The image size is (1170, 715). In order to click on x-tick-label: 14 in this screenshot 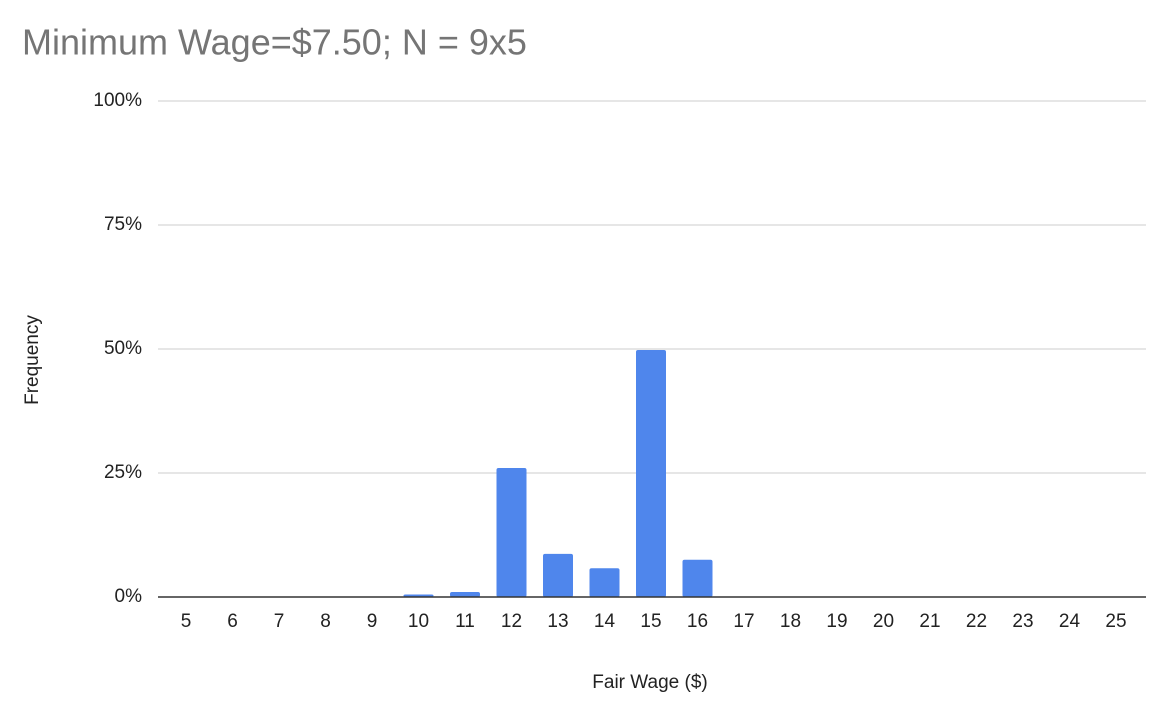, I will do `click(605, 621)`.